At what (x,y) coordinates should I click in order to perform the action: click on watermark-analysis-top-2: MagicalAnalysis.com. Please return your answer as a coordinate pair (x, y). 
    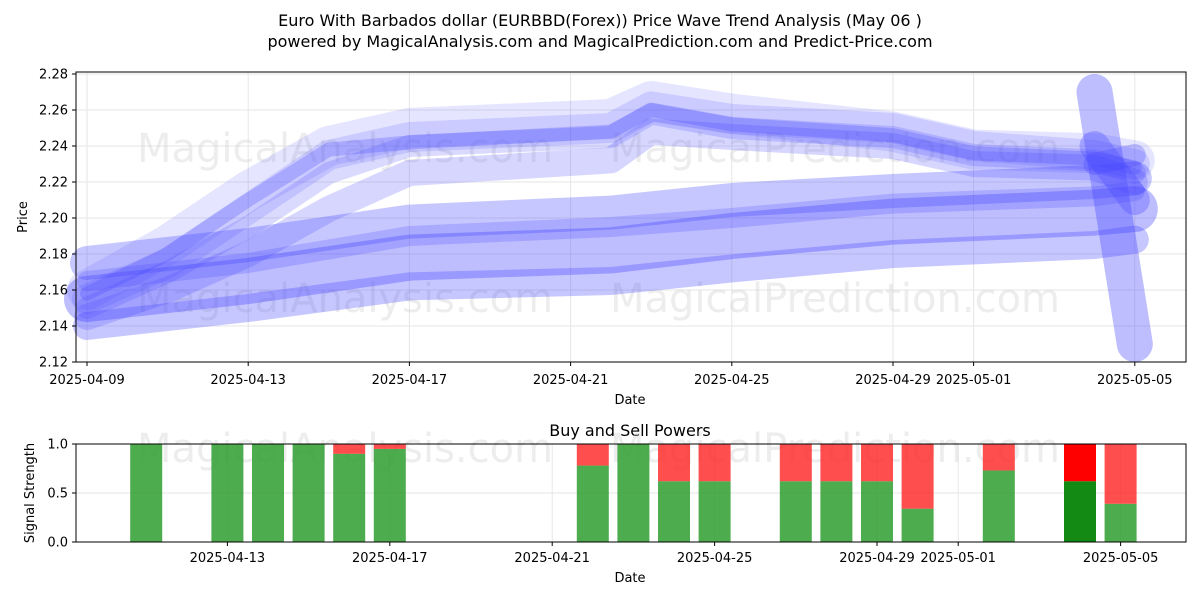
    Looking at the image, I should click on (345, 299).